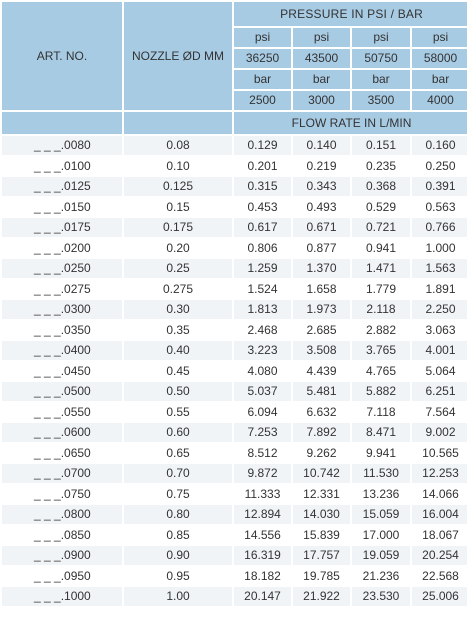 The height and width of the screenshot is (621, 467). I want to click on flow-rate-cell: 21.922, so click(321, 596).